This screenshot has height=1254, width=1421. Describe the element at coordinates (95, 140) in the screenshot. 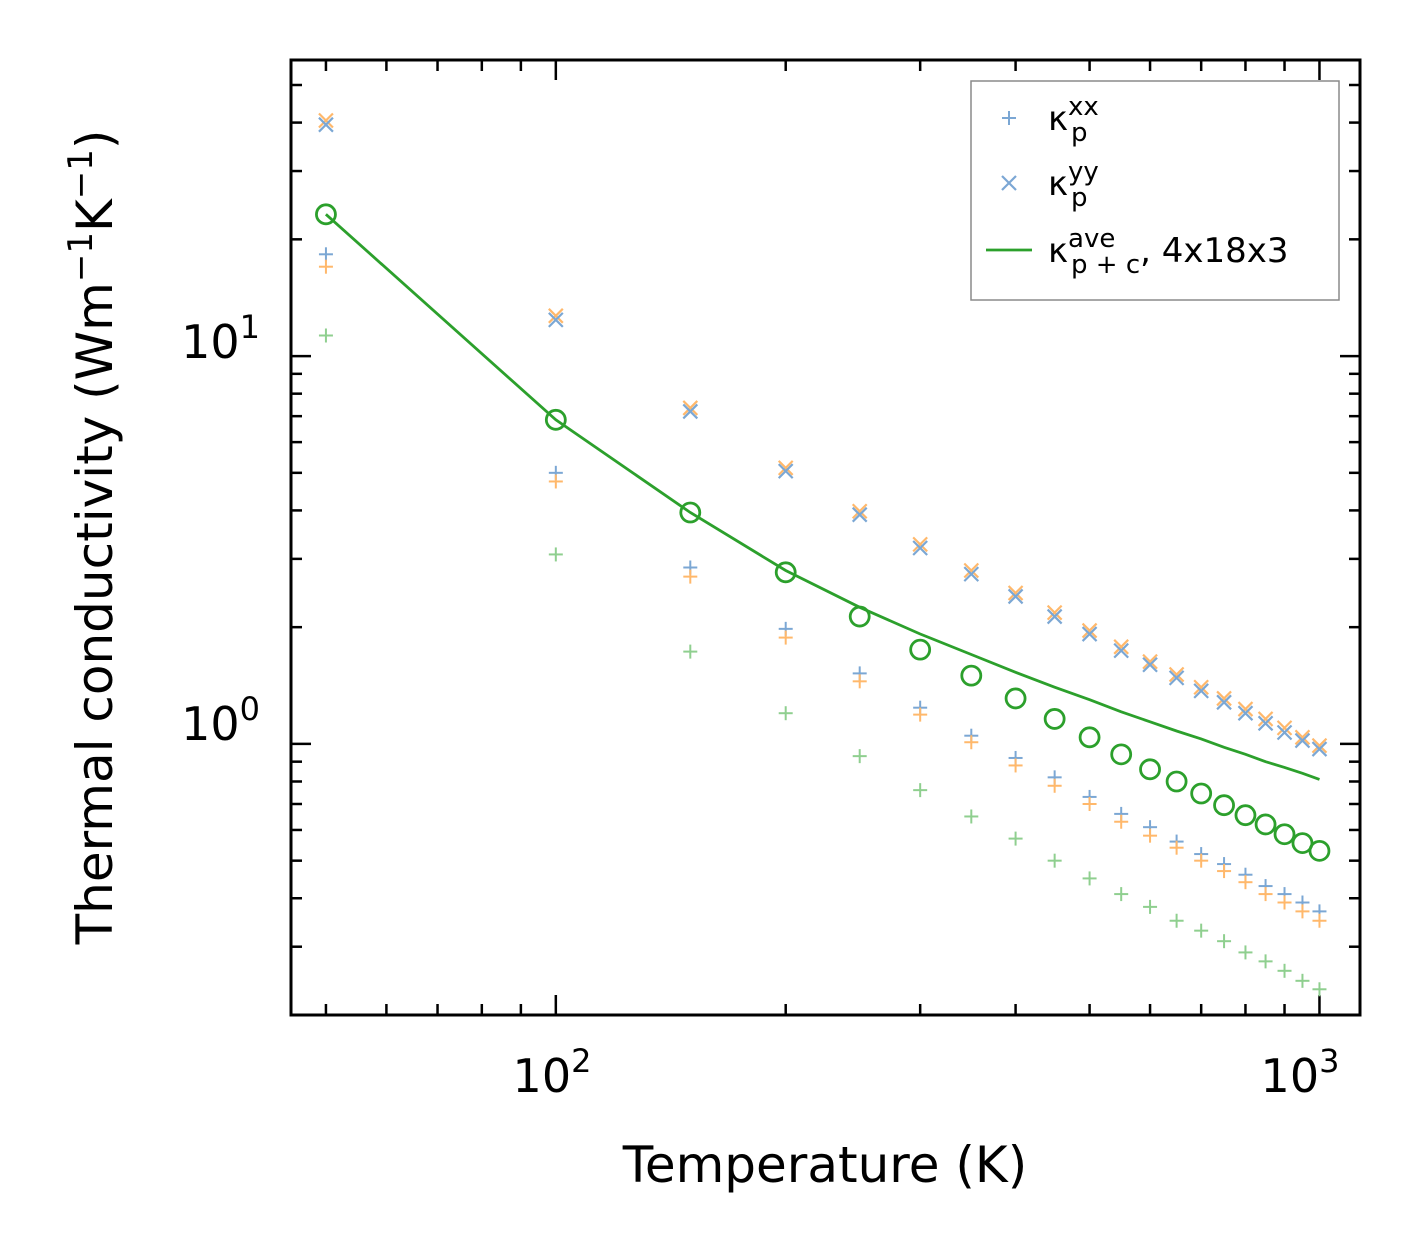

I see `y-title-end: )` at that location.